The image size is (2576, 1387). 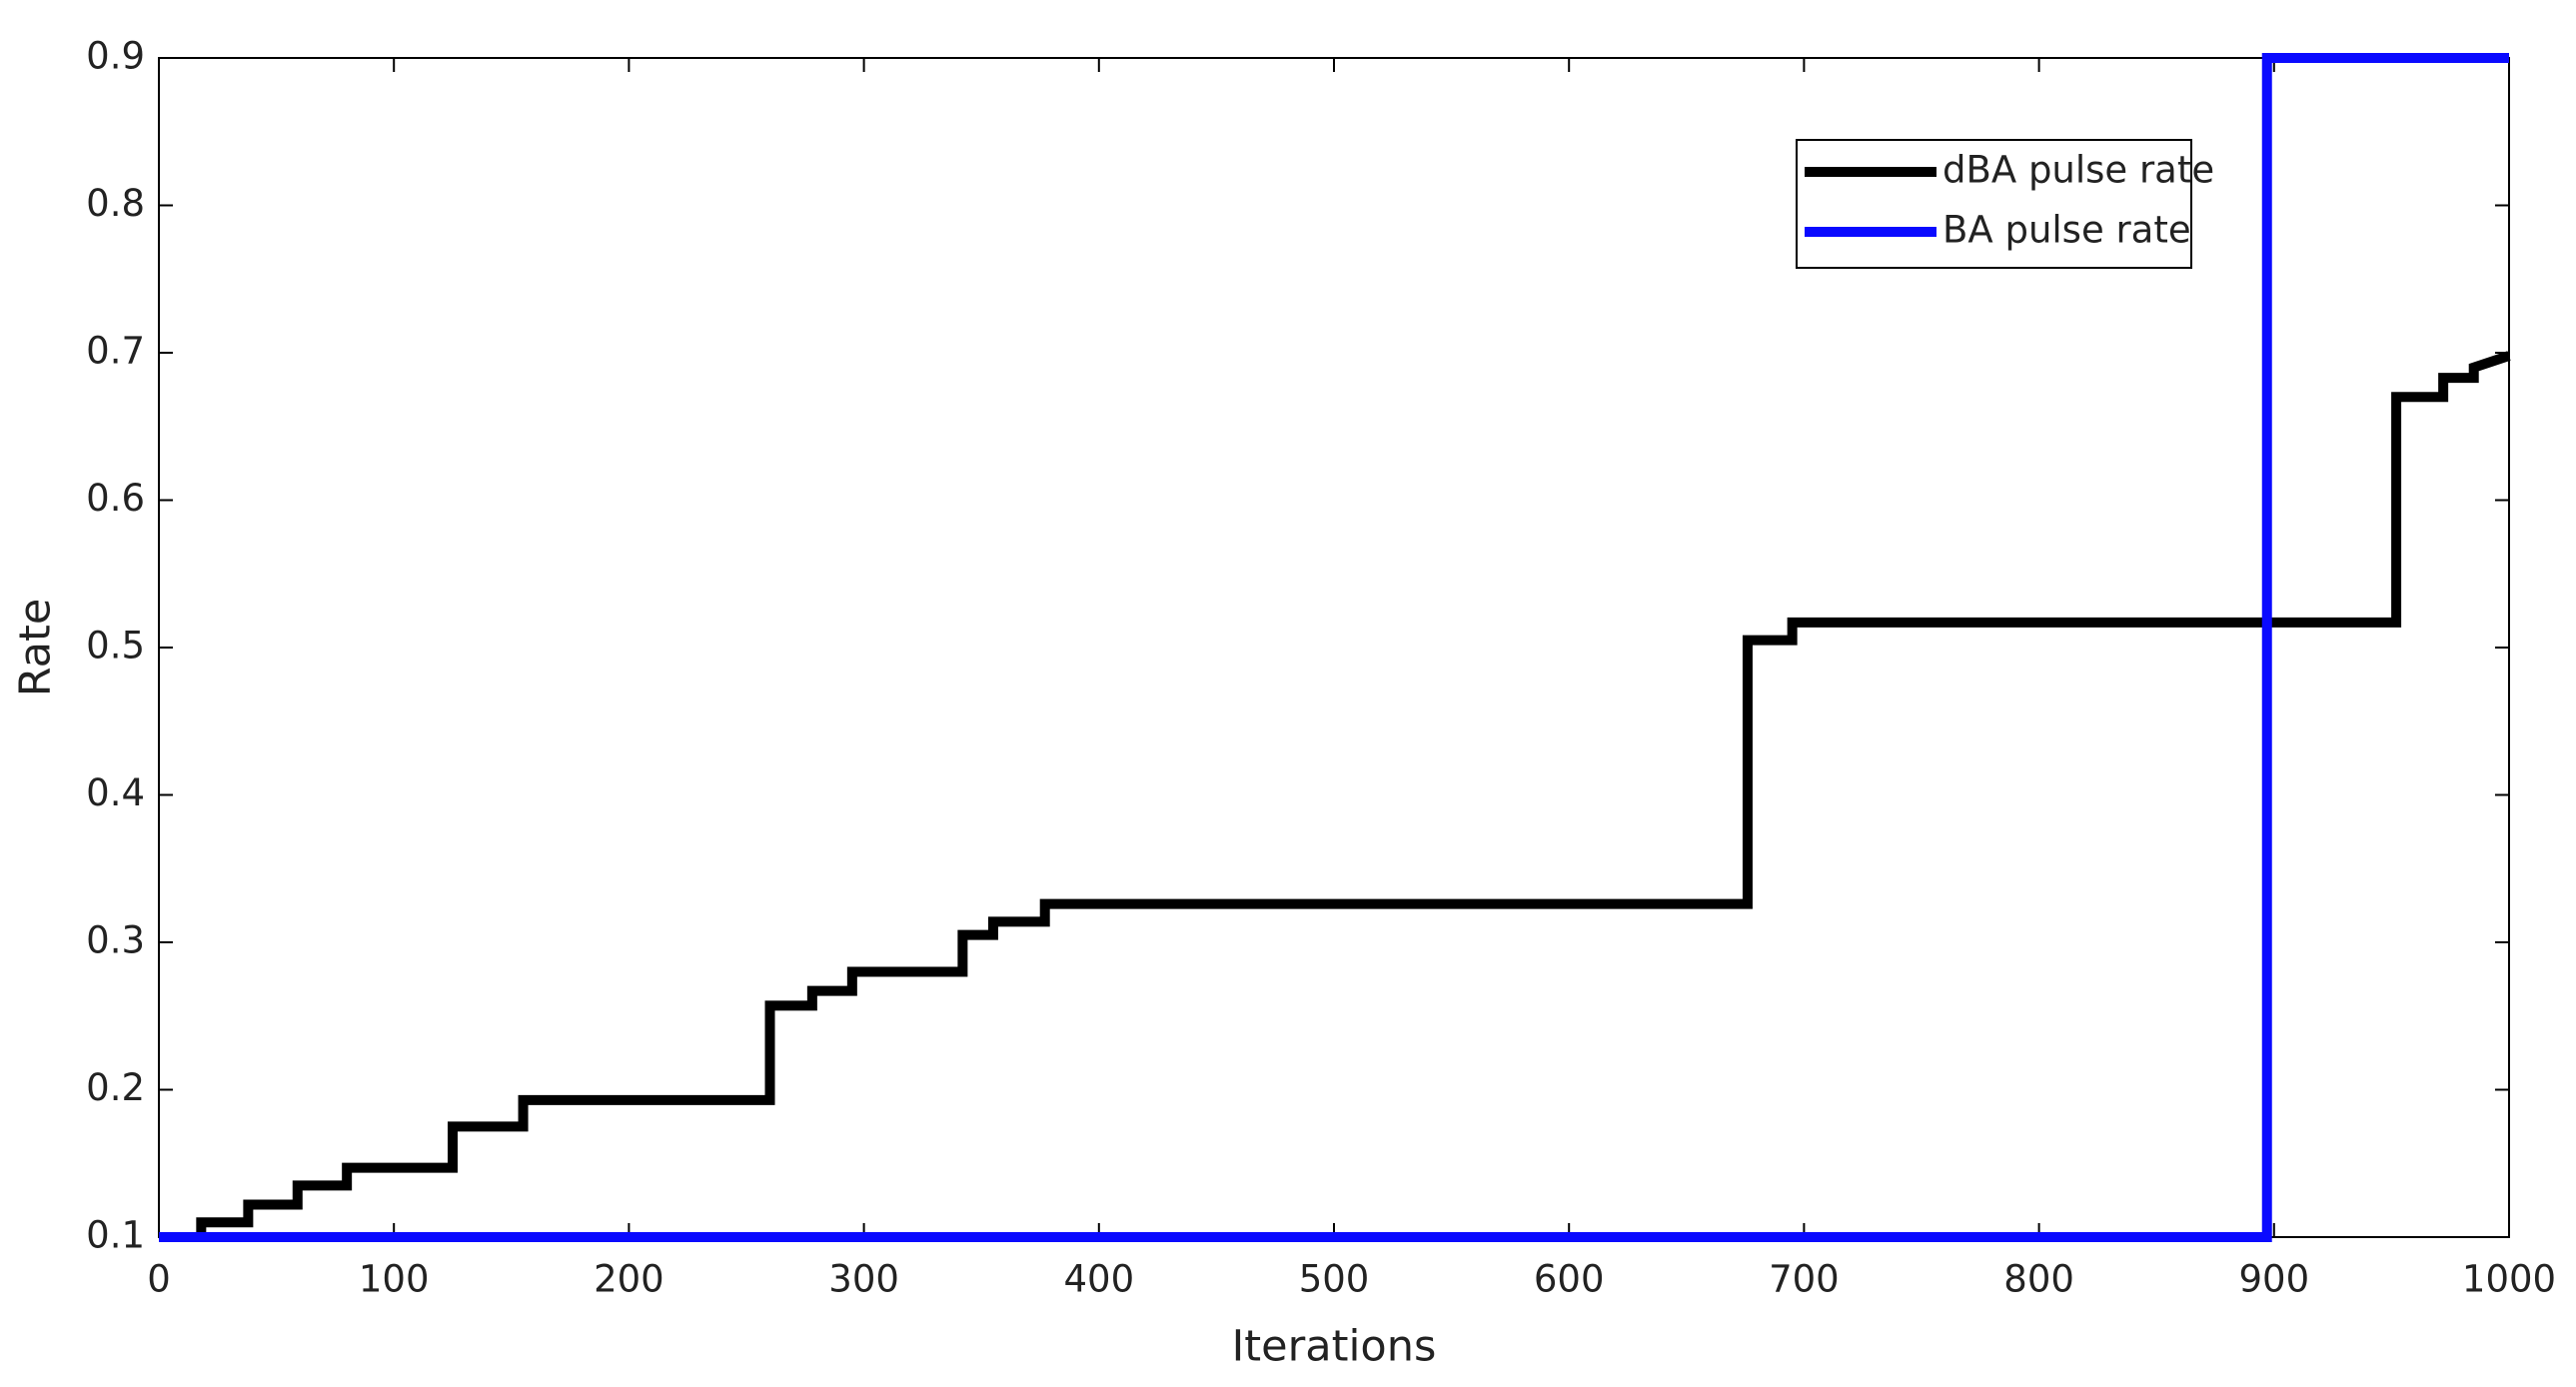 What do you see at coordinates (1098, 1279) in the screenshot?
I see `x-tick-label: 400` at bounding box center [1098, 1279].